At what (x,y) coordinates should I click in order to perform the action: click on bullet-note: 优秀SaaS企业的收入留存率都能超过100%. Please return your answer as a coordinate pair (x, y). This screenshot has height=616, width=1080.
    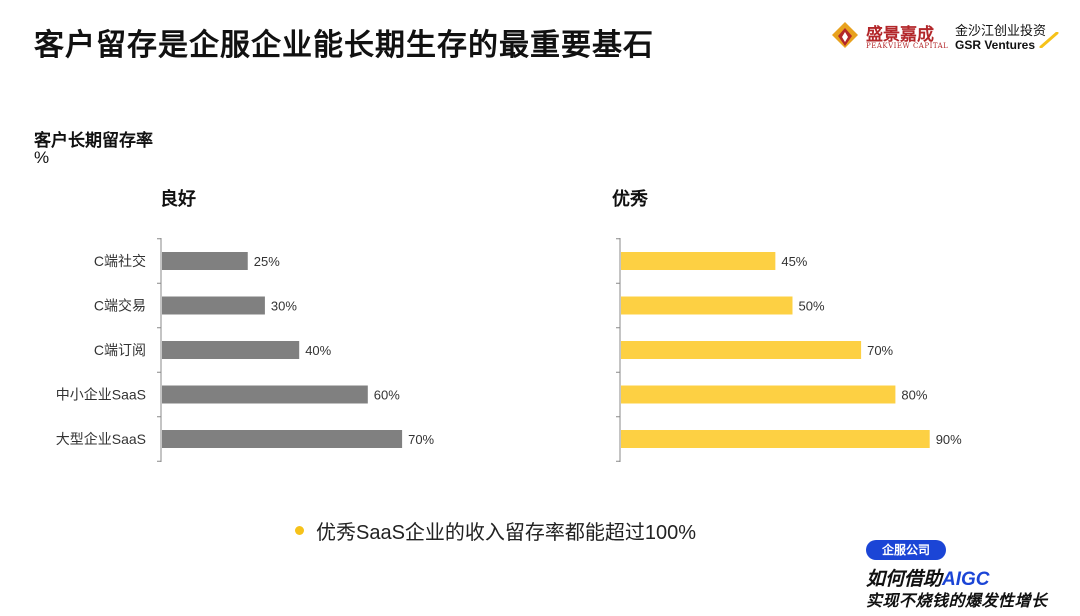
    Looking at the image, I should click on (495, 530).